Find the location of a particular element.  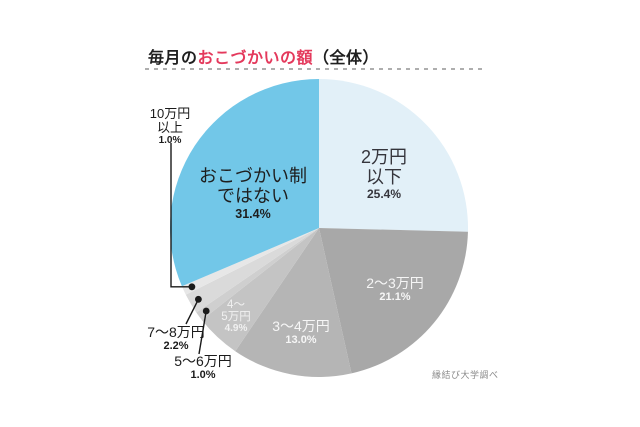

title-divider is located at coordinates (315, 69).